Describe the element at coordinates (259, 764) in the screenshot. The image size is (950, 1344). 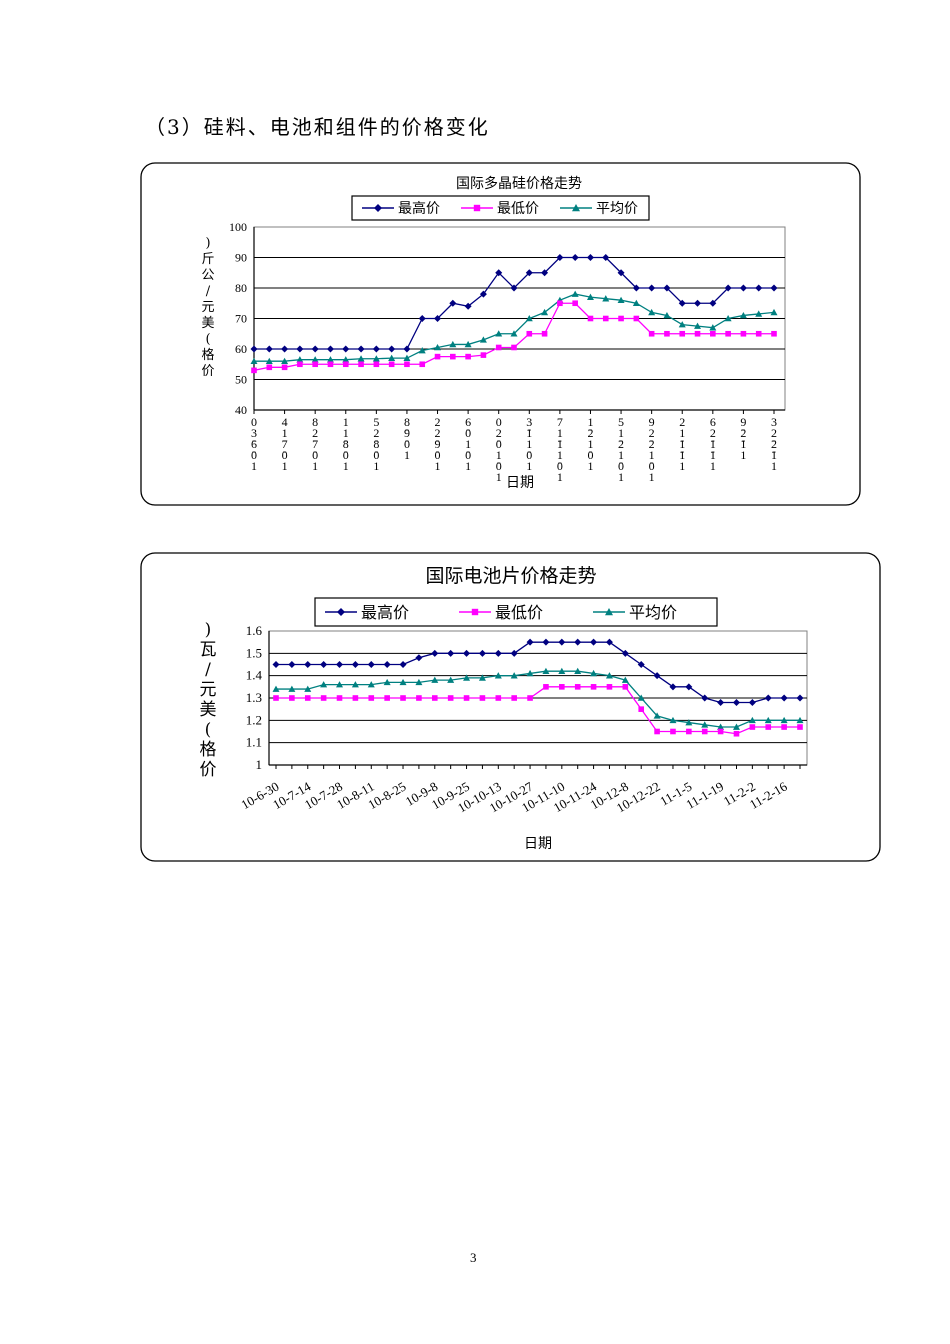
I see `y-tick-label: 1` at that location.